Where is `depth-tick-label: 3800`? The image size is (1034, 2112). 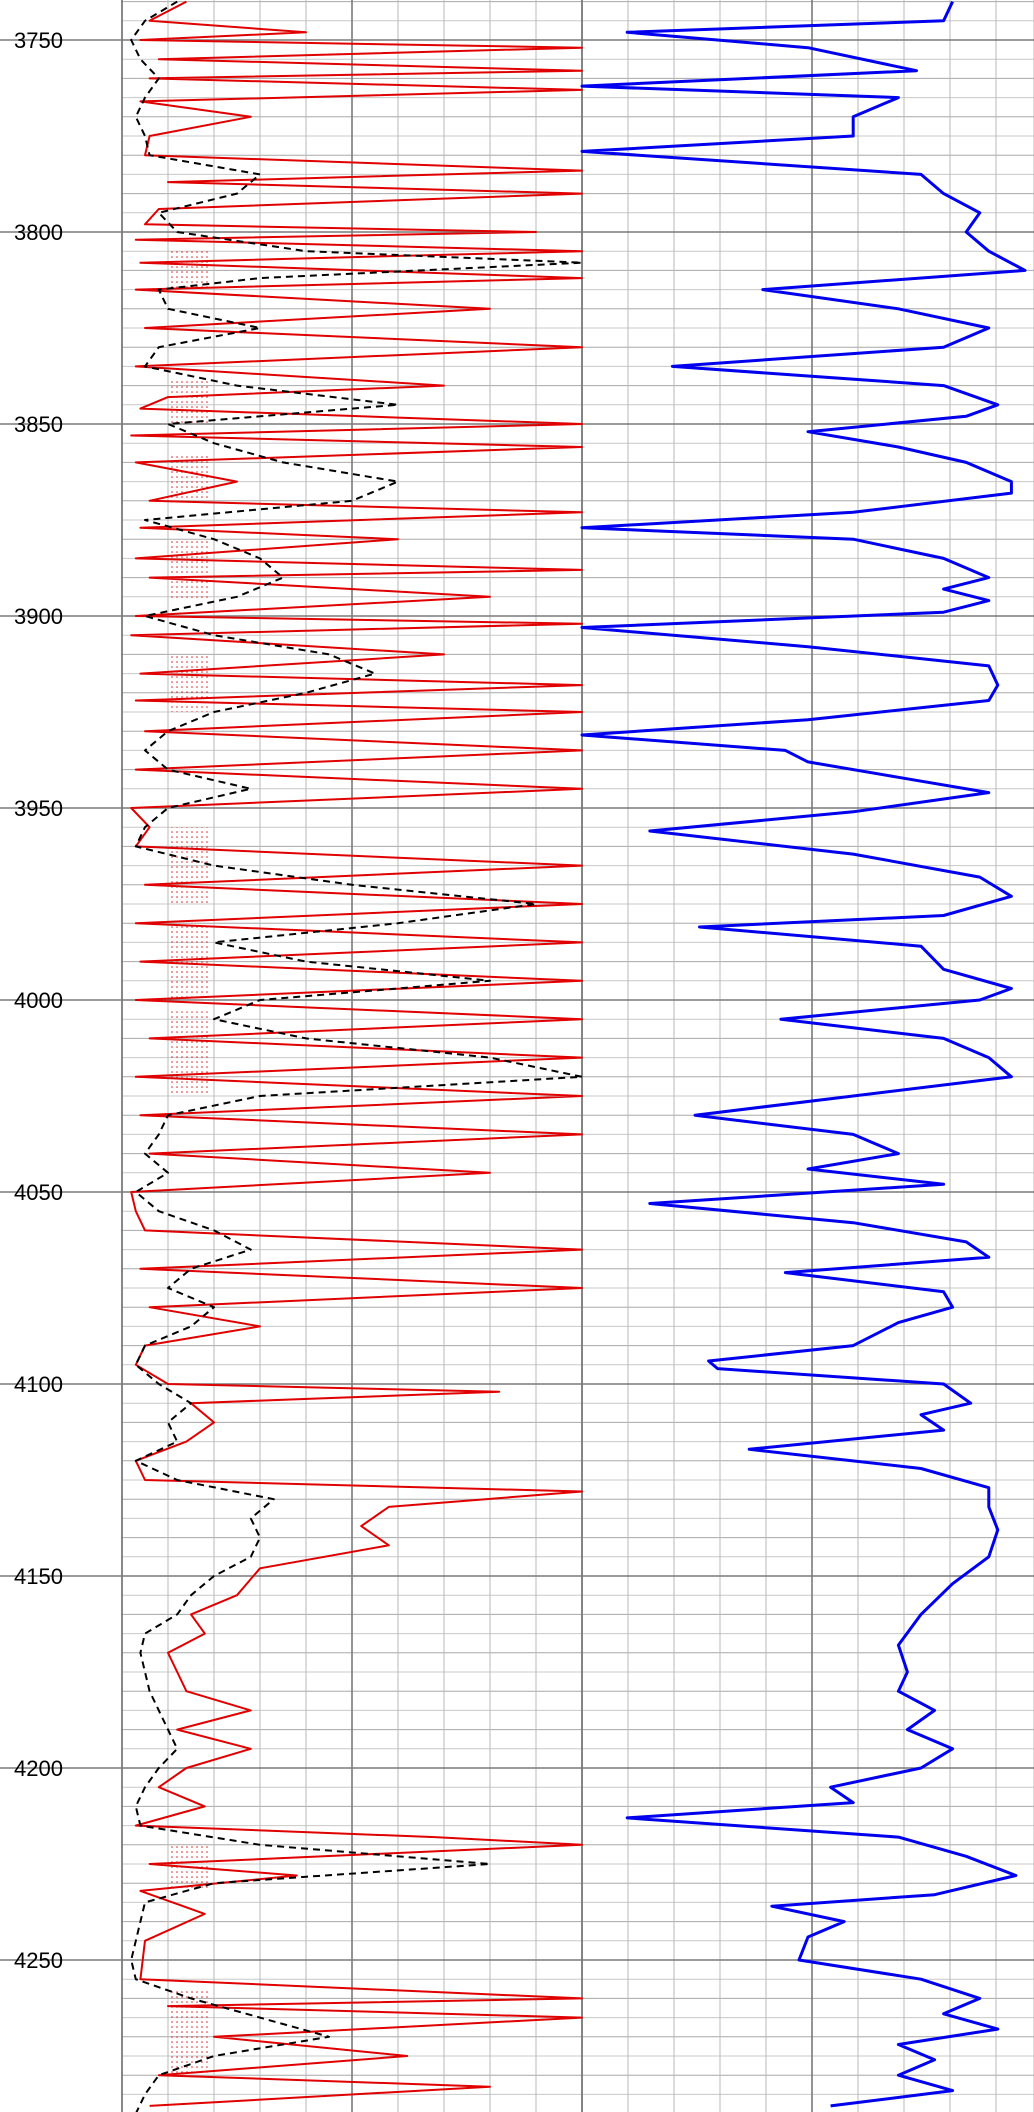 depth-tick-label: 3800 is located at coordinates (38, 232).